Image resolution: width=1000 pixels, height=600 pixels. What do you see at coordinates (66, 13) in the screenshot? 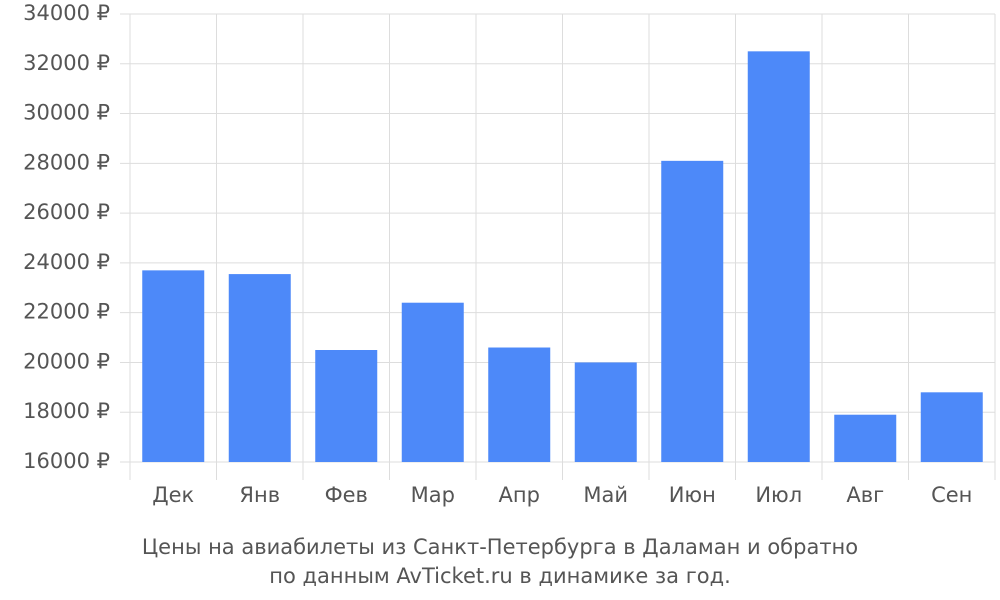
I see `y-tick-label: 34000 ₽` at bounding box center [66, 13].